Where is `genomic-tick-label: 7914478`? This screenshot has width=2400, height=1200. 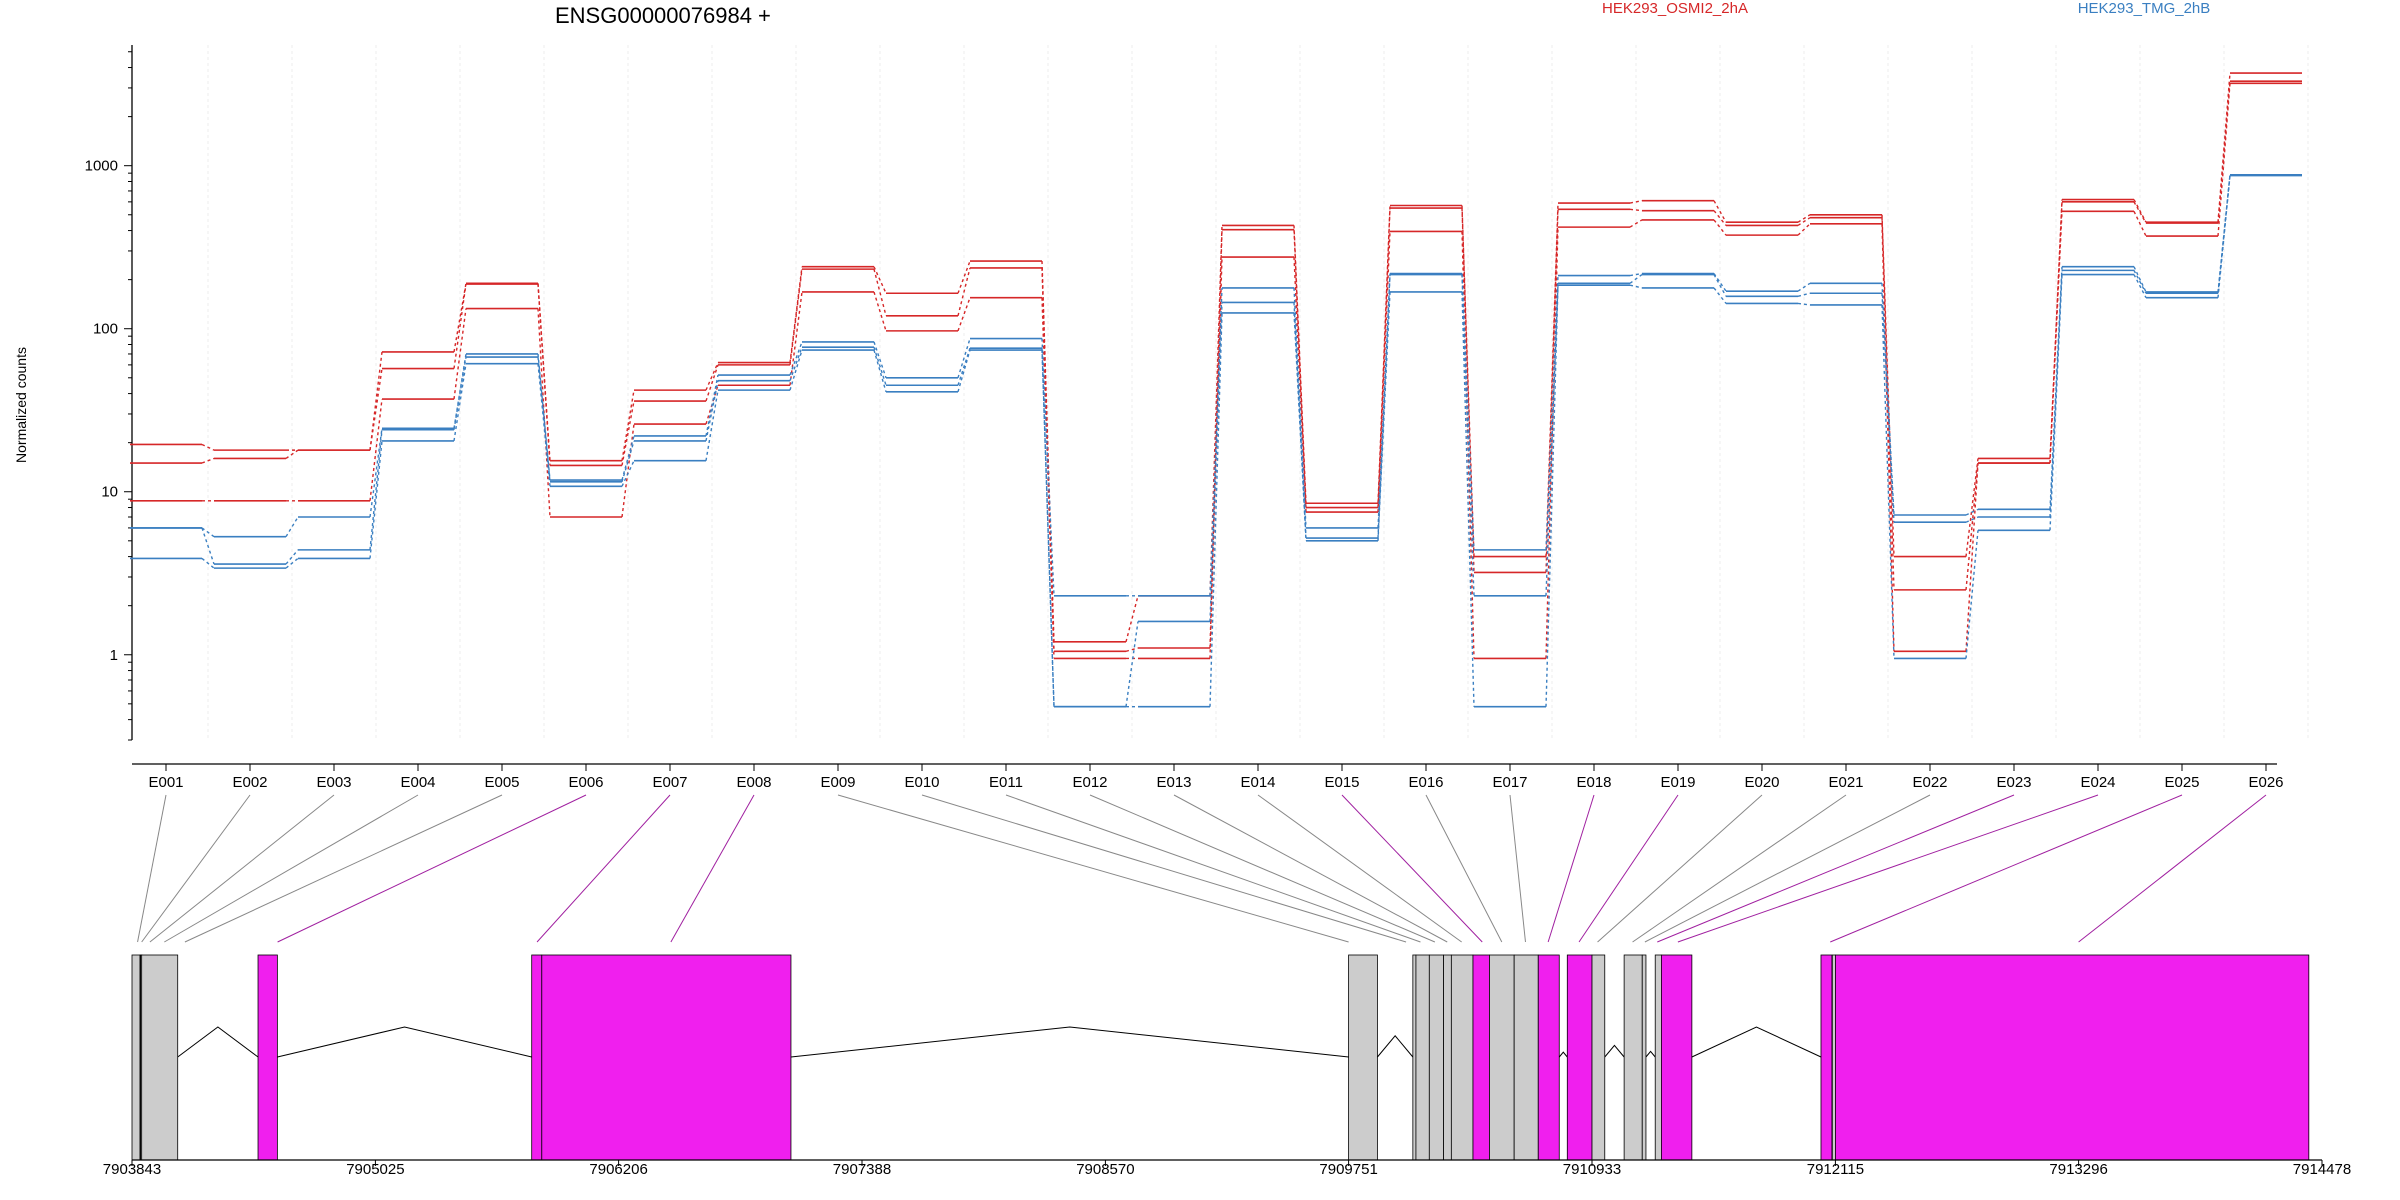
genomic-tick-label: 7914478 is located at coordinates (2322, 1169).